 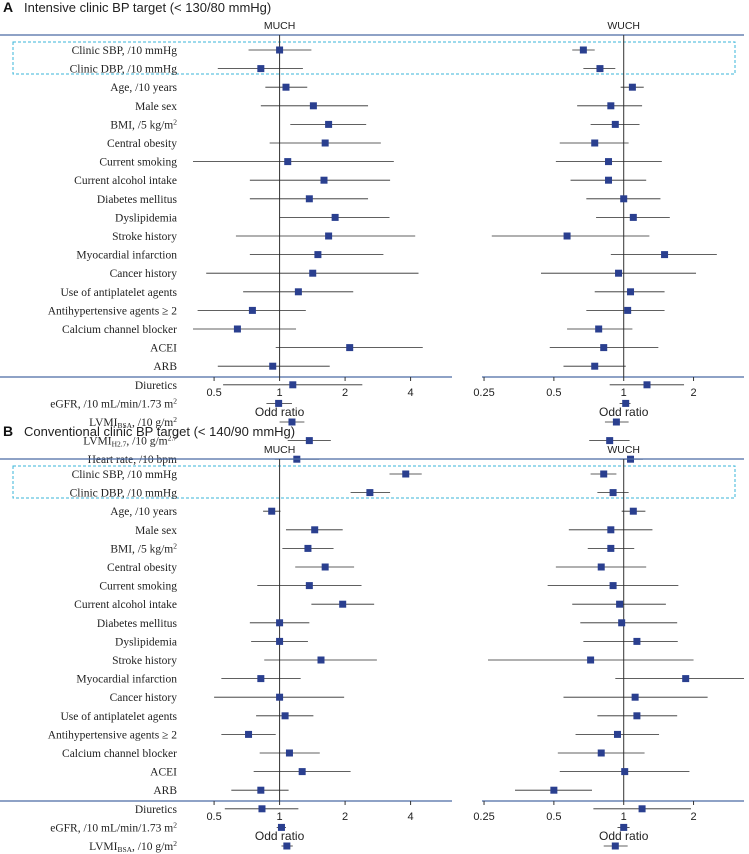 What do you see at coordinates (146, 642) in the screenshot?
I see `row-label: Dyslipidemia` at bounding box center [146, 642].